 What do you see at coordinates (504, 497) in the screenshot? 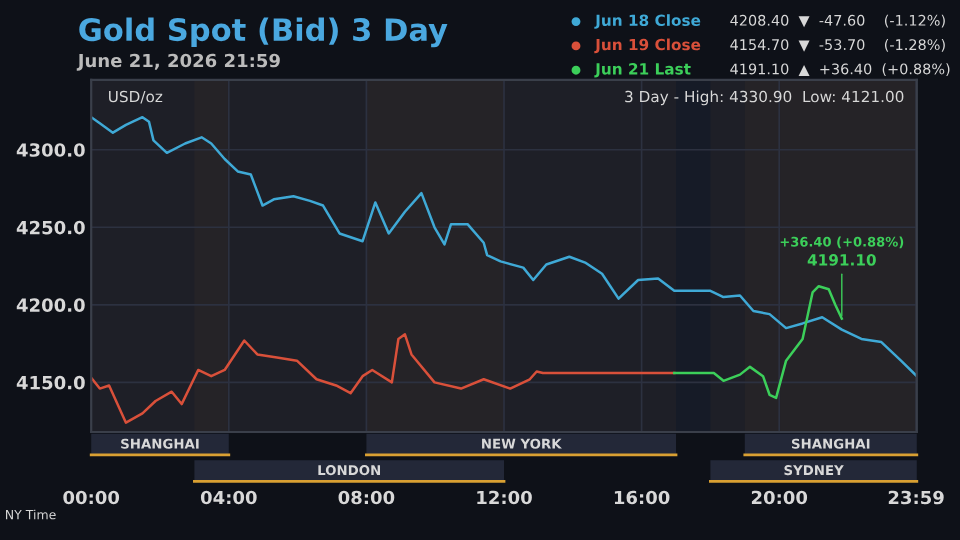
I see `x-tick-label: 12:00` at bounding box center [504, 497].